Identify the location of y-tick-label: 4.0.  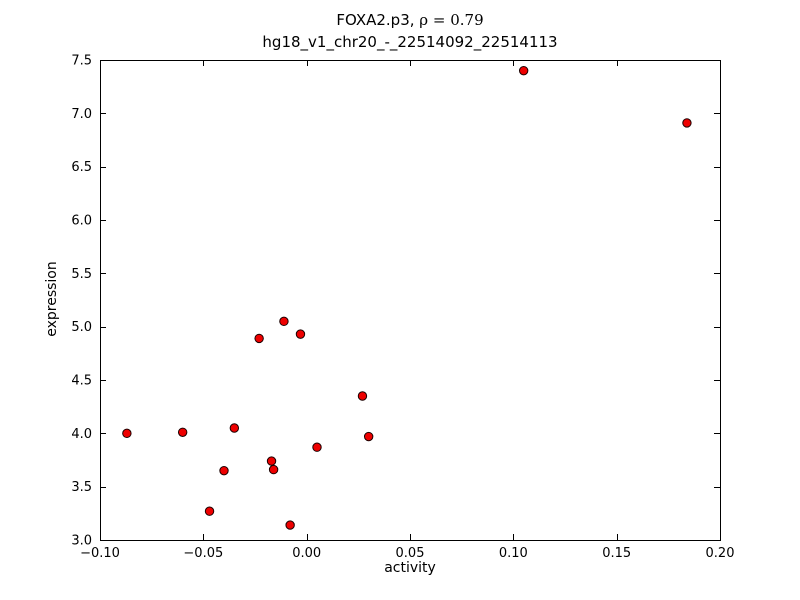
(81, 434).